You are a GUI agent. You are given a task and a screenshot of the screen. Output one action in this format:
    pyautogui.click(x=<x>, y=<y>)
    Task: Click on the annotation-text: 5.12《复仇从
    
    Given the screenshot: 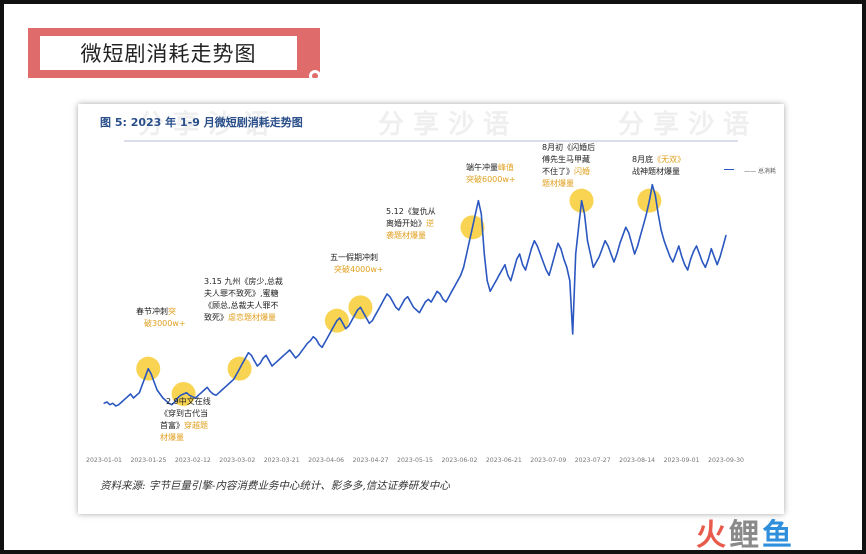 What is the action you would take?
    pyautogui.click(x=411, y=211)
    